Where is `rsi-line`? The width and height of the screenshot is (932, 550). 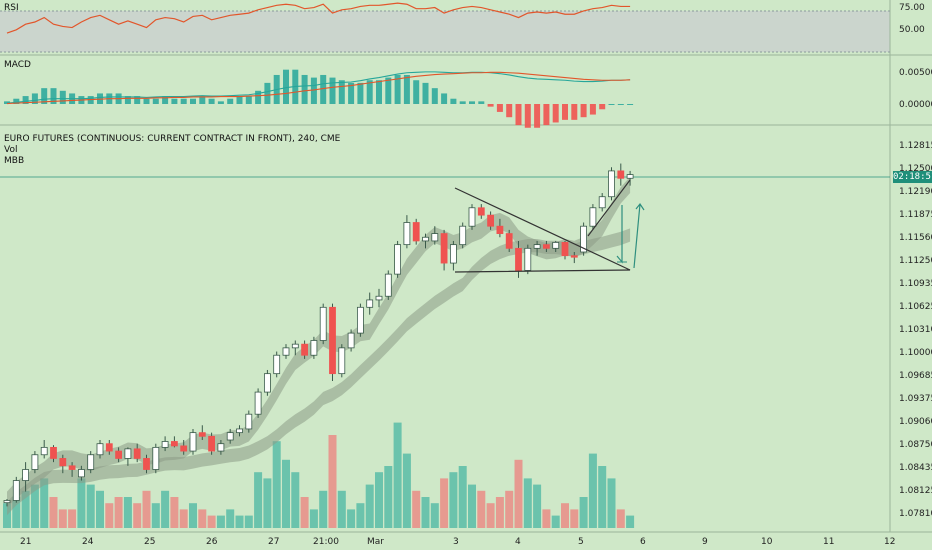 rsi-line is located at coordinates (318, 18).